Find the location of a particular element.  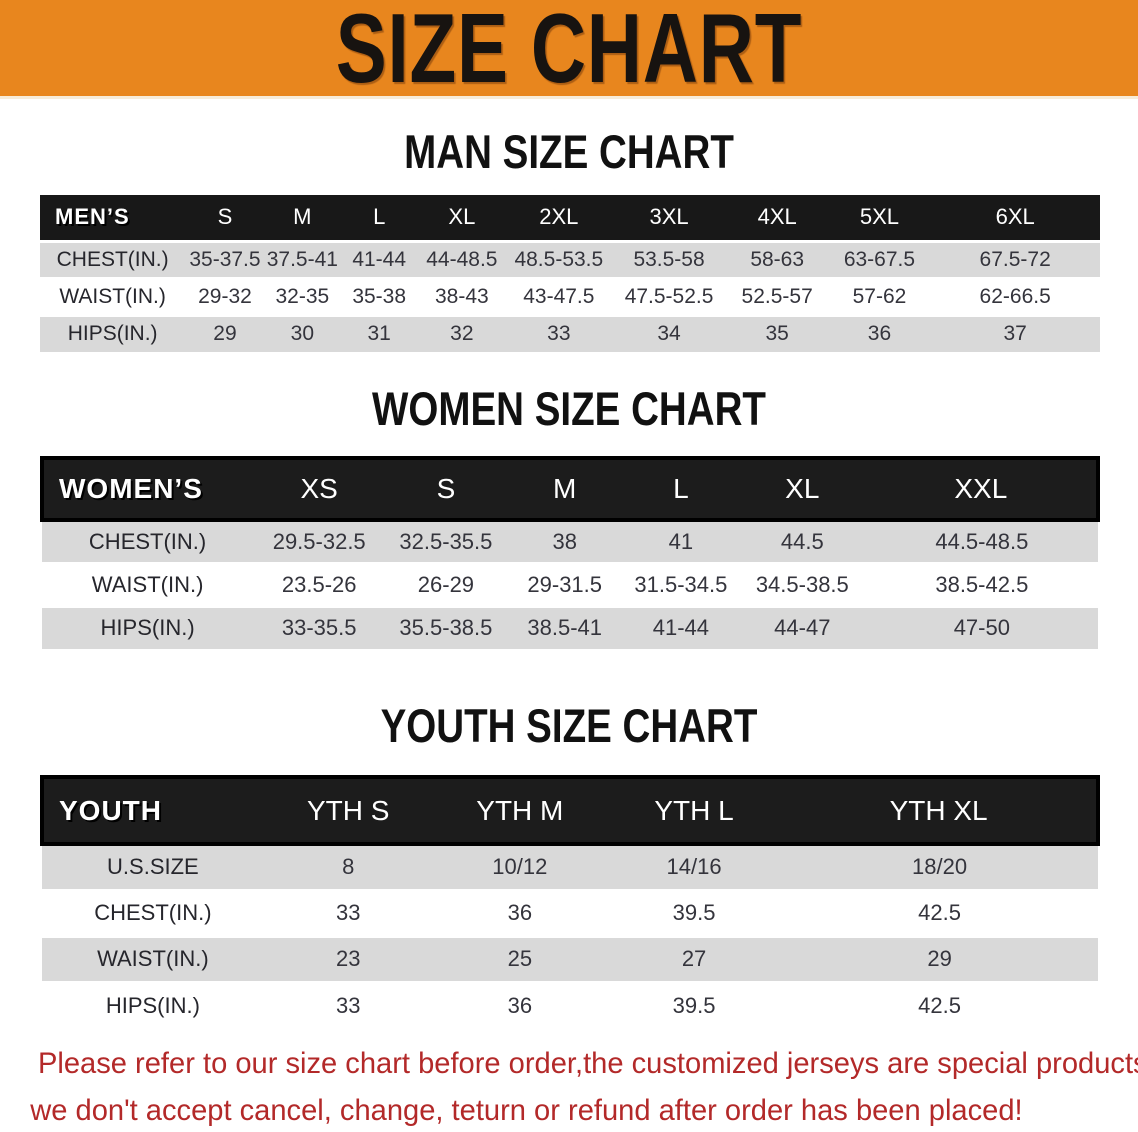

cell: 32-35 is located at coordinates (302, 295).